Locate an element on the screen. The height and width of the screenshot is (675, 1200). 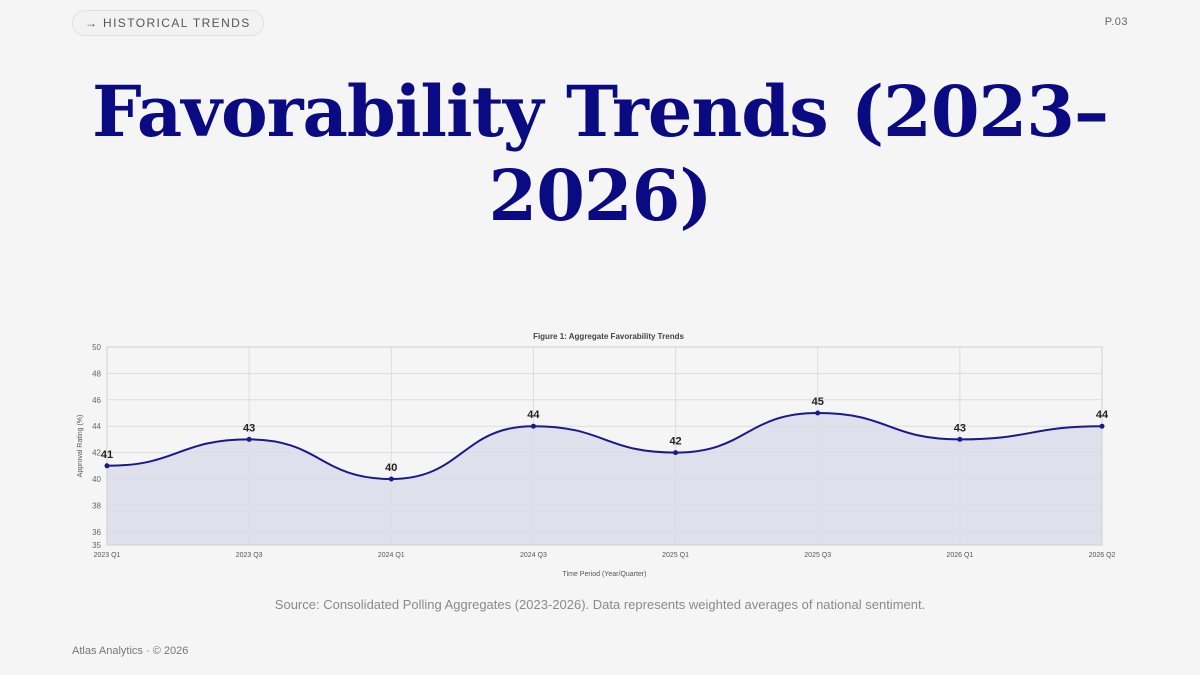
section-tag: → HISTORICAL TRENDS is located at coordinates (168, 23).